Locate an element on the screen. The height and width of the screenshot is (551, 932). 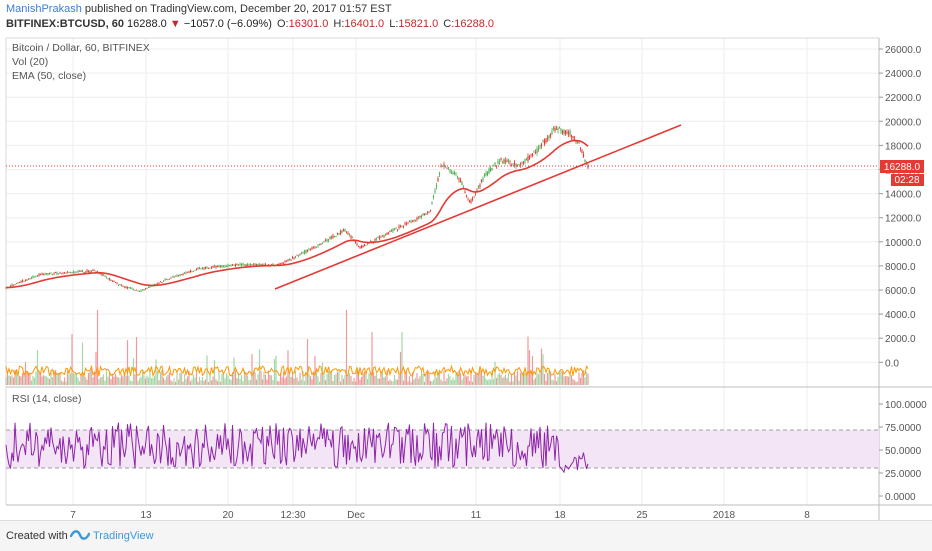
time-axis-label: 8 is located at coordinates (807, 515).